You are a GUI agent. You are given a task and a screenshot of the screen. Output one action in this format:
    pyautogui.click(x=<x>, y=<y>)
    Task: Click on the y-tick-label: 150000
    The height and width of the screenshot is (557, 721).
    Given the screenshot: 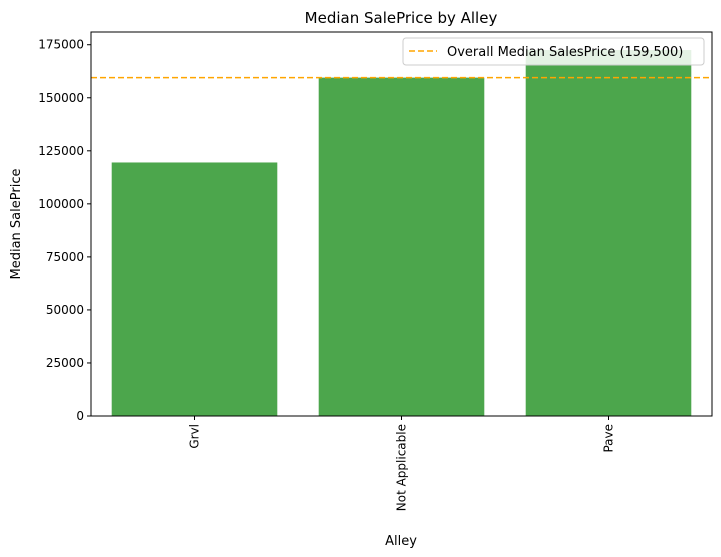 What is the action you would take?
    pyautogui.click(x=61, y=98)
    